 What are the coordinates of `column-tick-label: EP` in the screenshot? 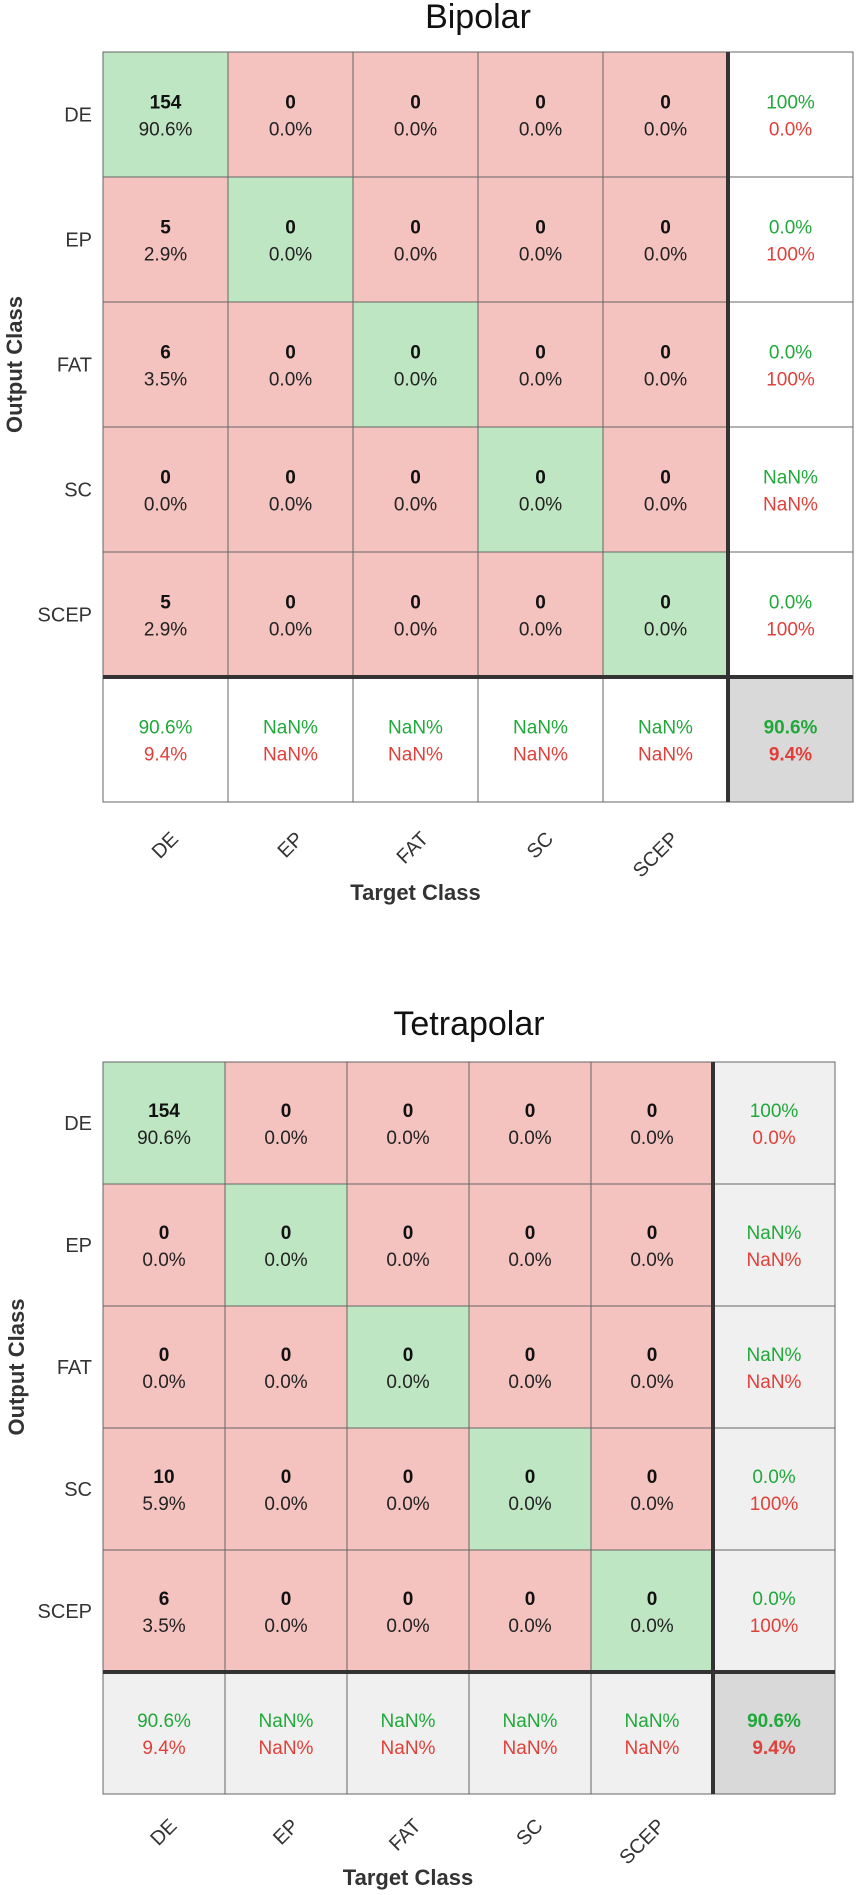 It's located at (286, 1832).